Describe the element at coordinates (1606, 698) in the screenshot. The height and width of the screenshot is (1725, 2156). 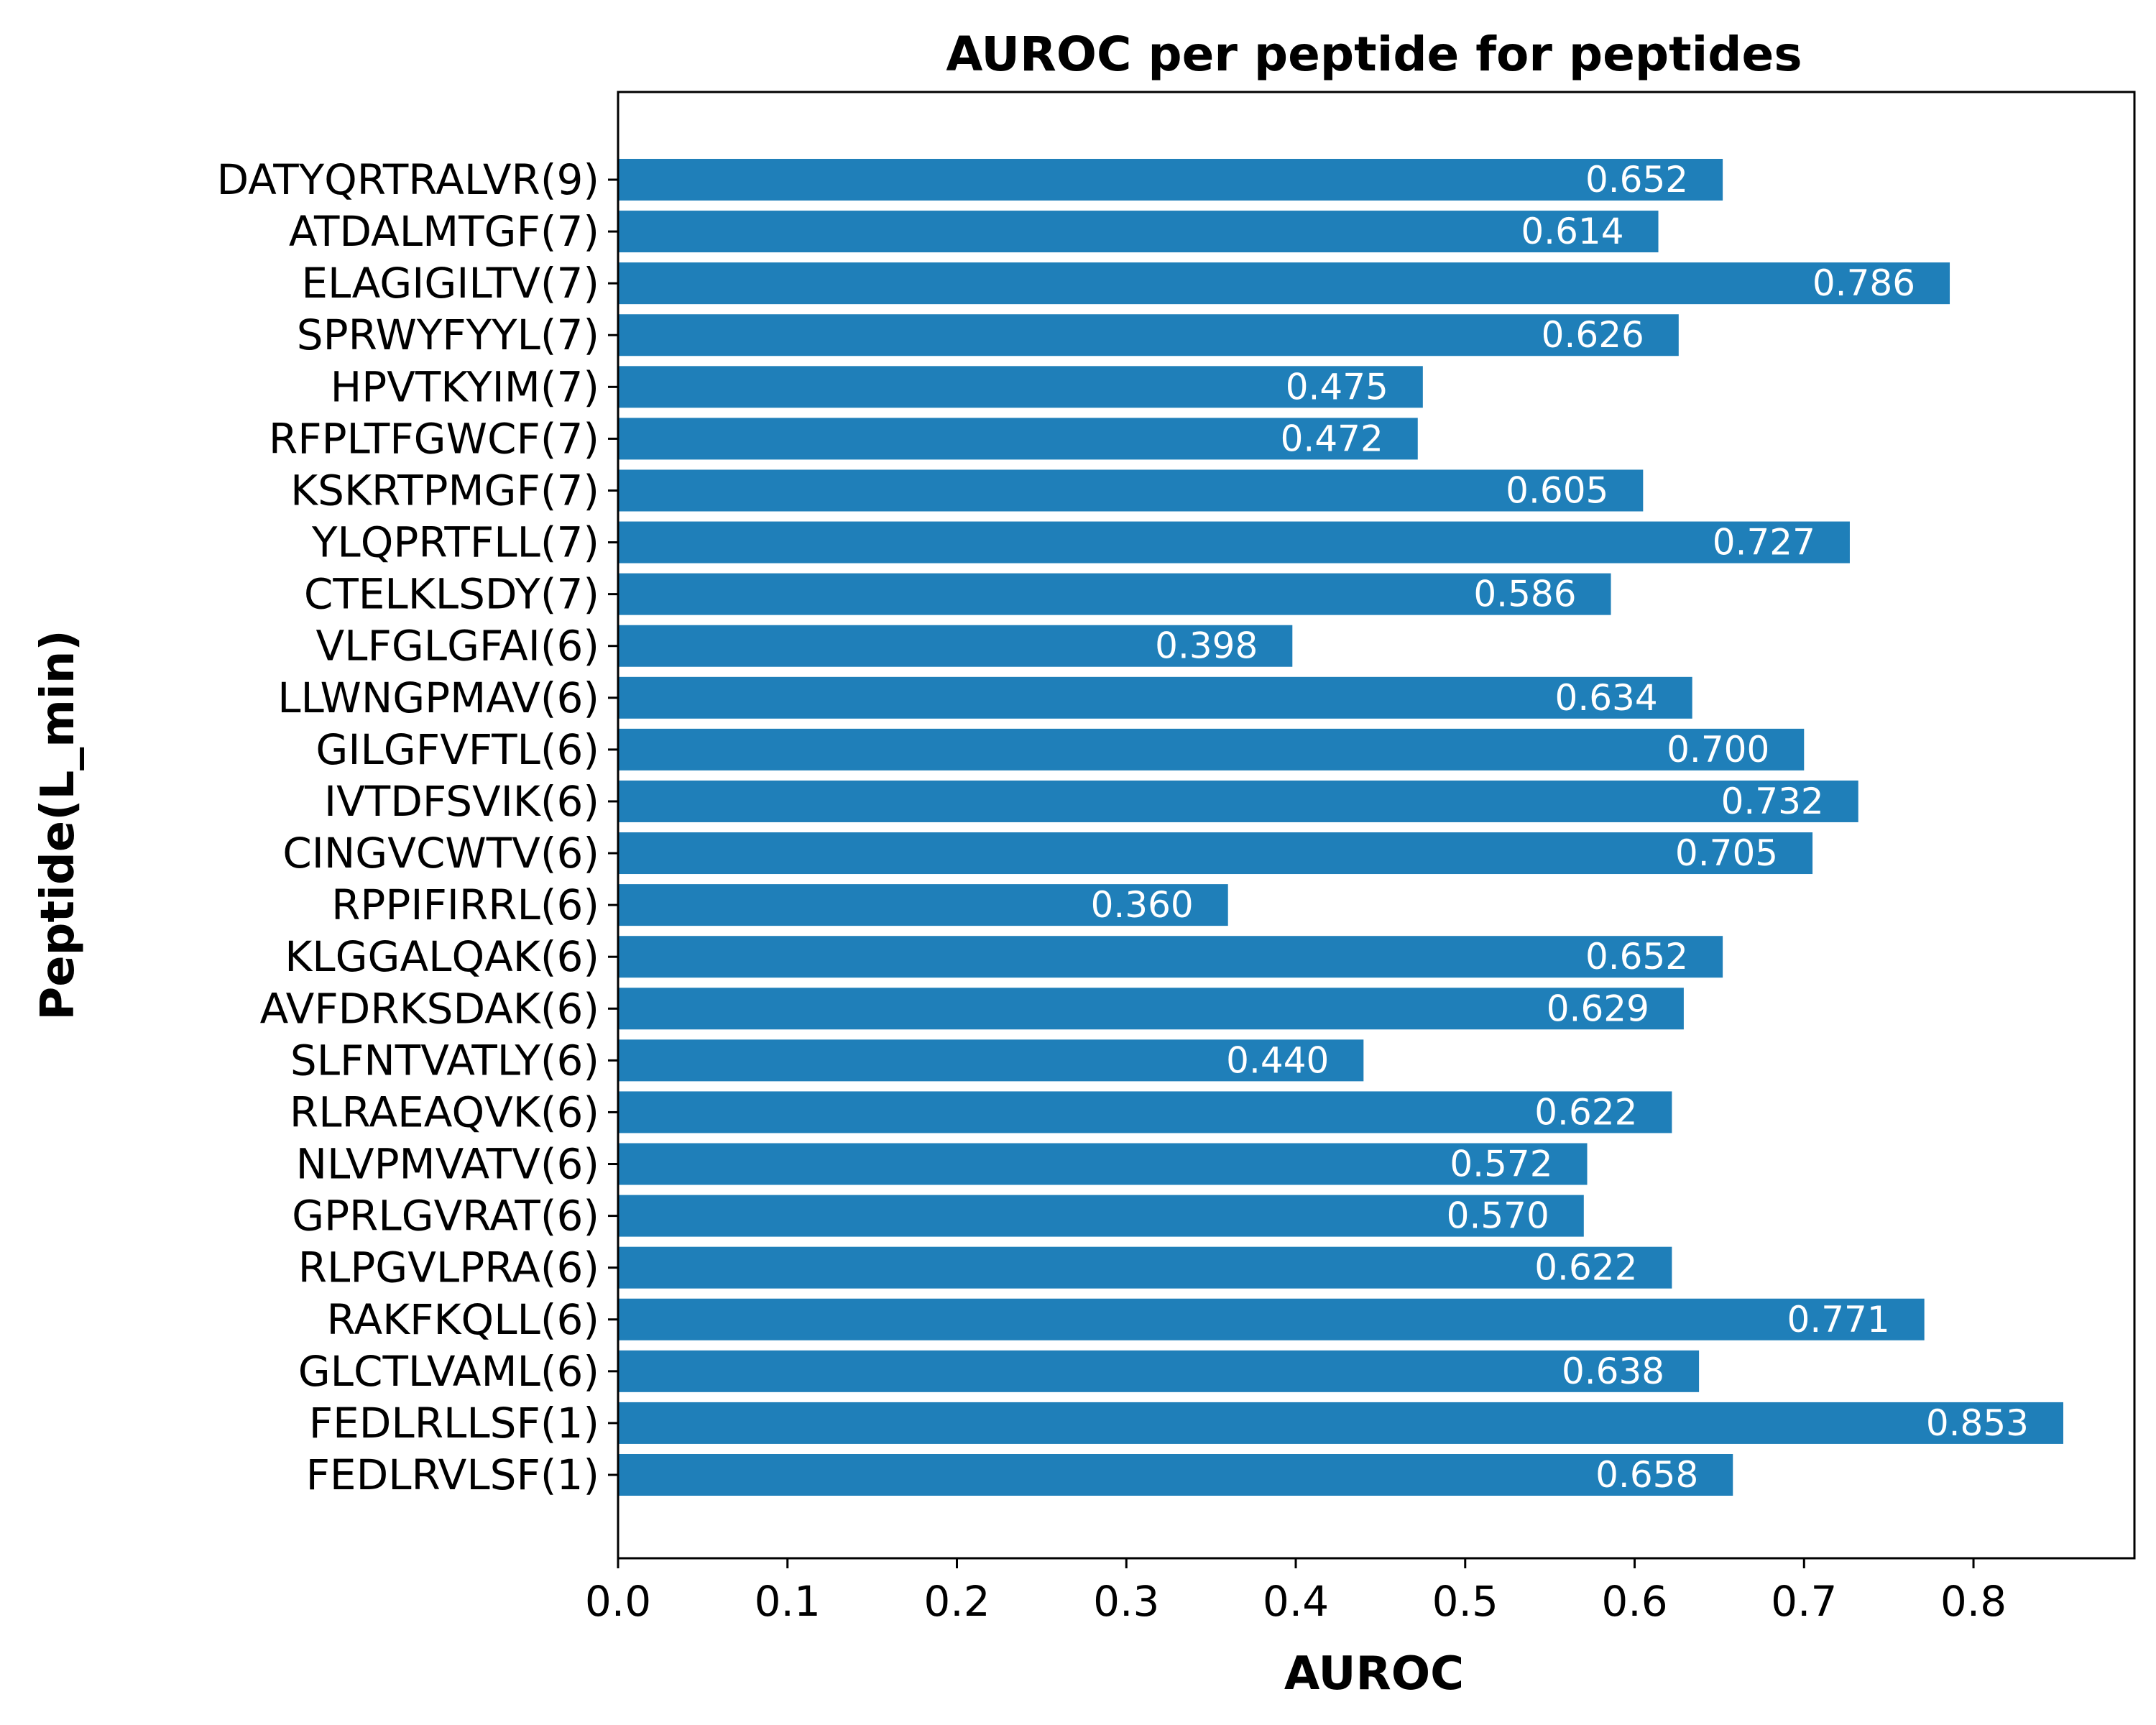
I see `bar-value-label: 0.634` at that location.